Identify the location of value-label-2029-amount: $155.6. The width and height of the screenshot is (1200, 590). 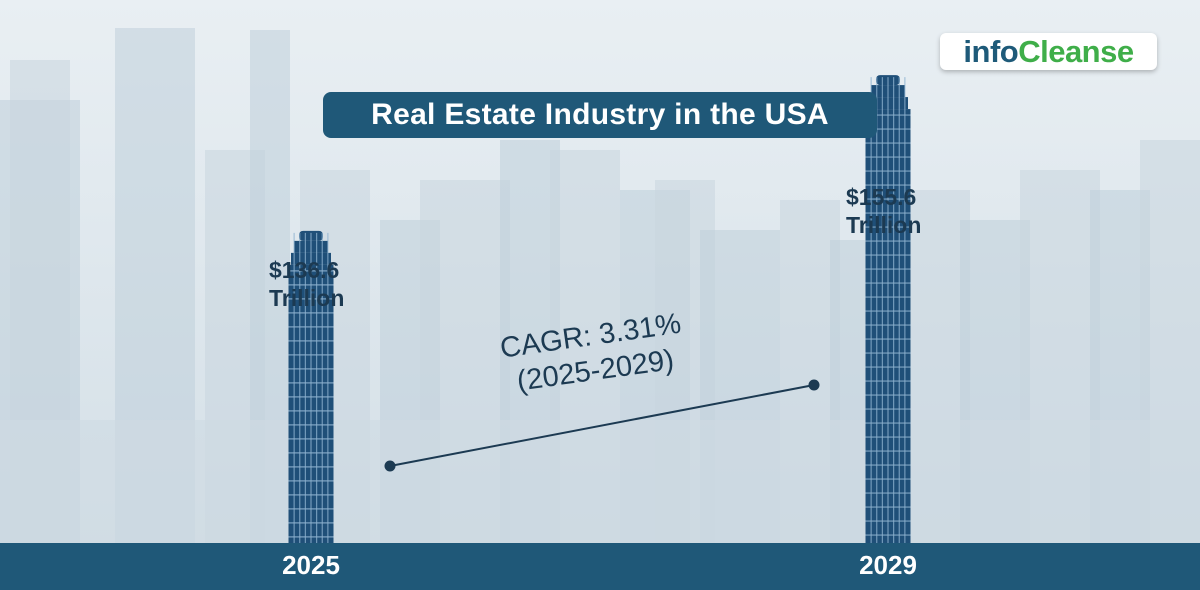
(881, 197).